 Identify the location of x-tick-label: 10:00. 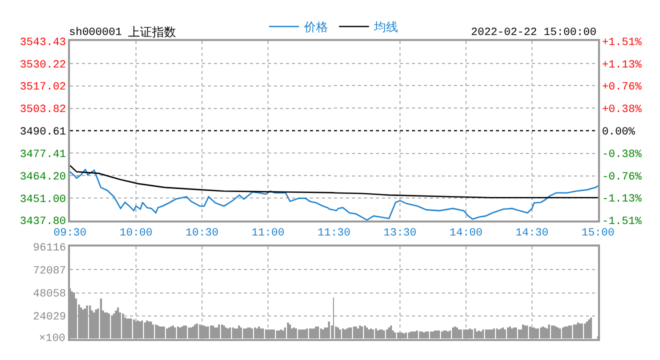
(136, 233).